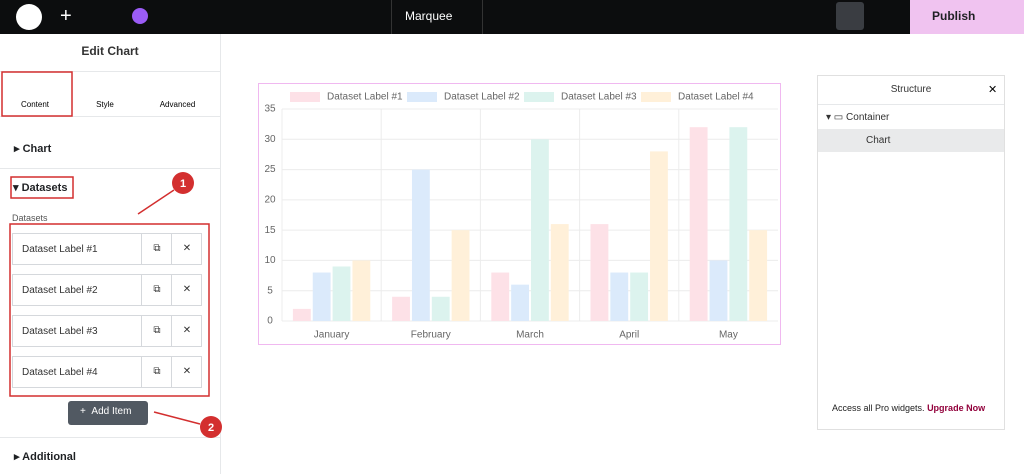 This screenshot has width=1024, height=474. I want to click on field-label: Datasets, so click(30, 218).